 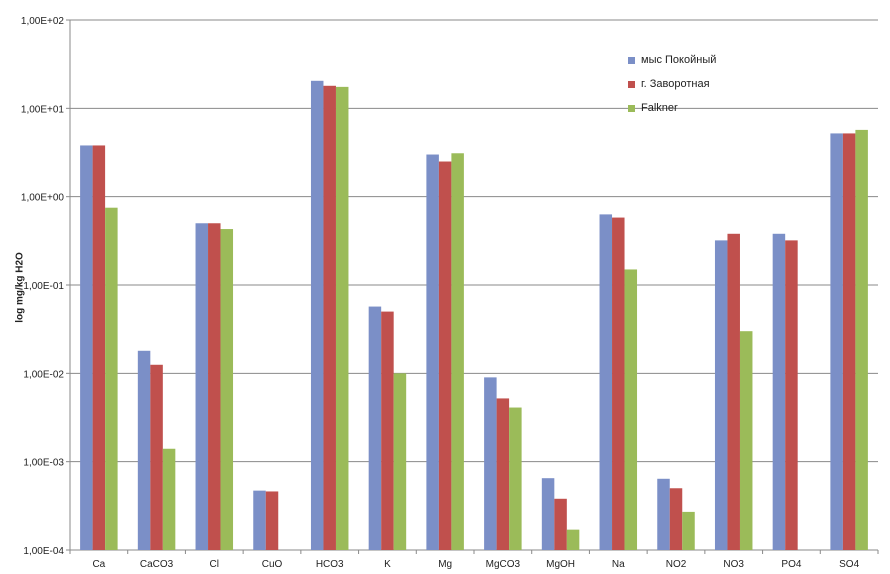 What do you see at coordinates (214, 564) in the screenshot?
I see `x-tick-label: Cl` at bounding box center [214, 564].